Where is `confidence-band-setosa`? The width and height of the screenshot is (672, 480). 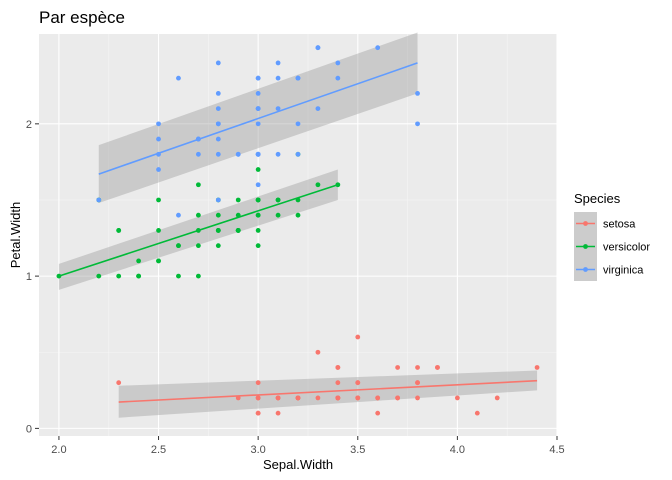
confidence-band-setosa is located at coordinates (328, 394).